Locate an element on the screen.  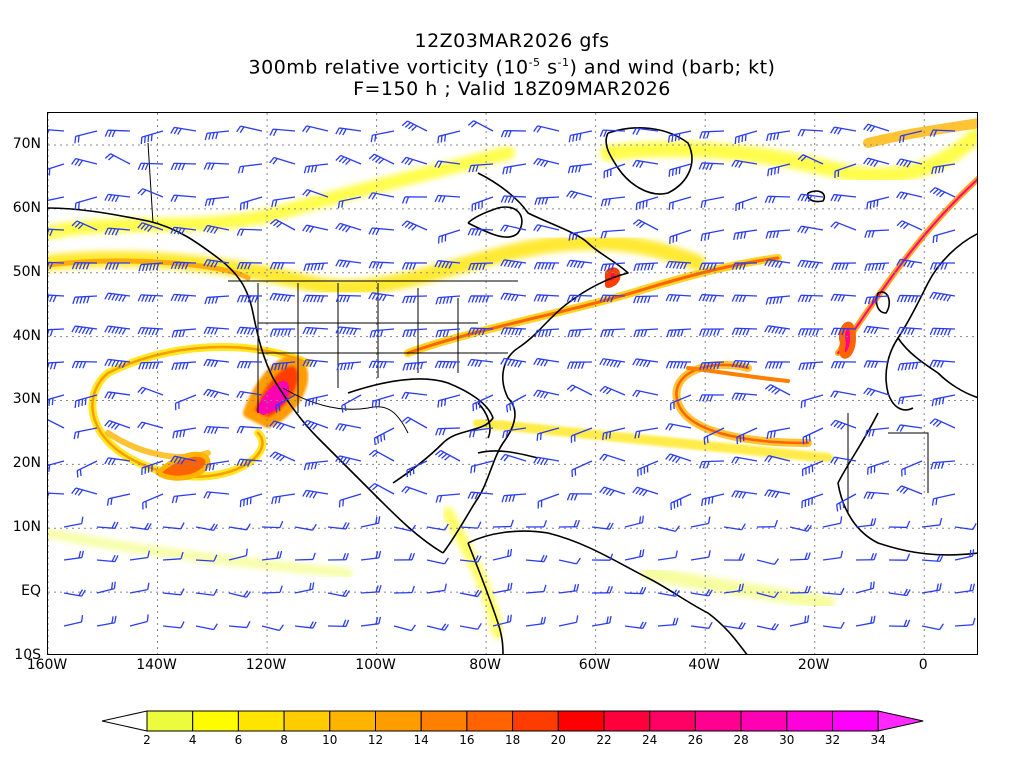
colorbar-level-label: 12 is located at coordinates (375, 740).